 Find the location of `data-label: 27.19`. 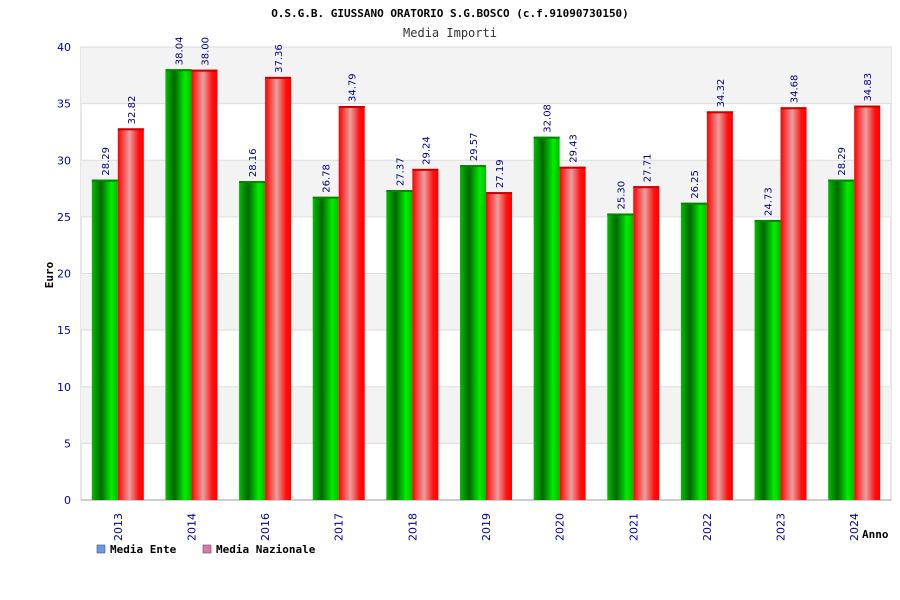

data-label: 27.19 is located at coordinates (500, 173).